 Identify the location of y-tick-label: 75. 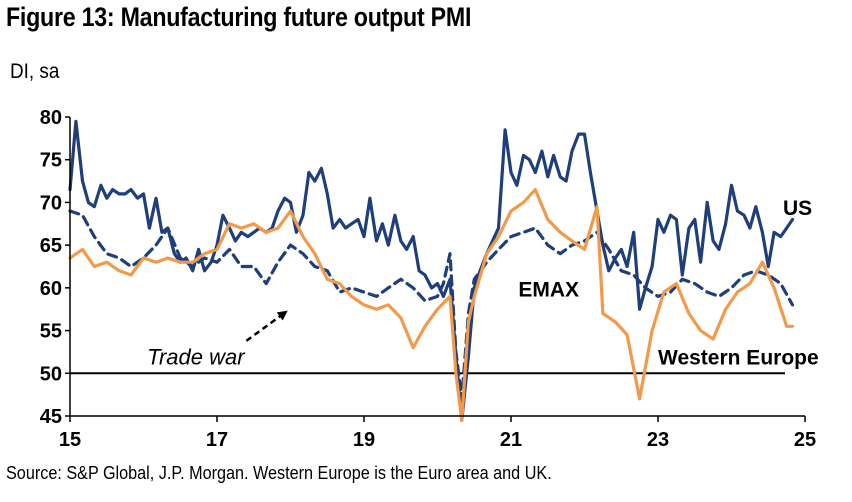
(51, 161).